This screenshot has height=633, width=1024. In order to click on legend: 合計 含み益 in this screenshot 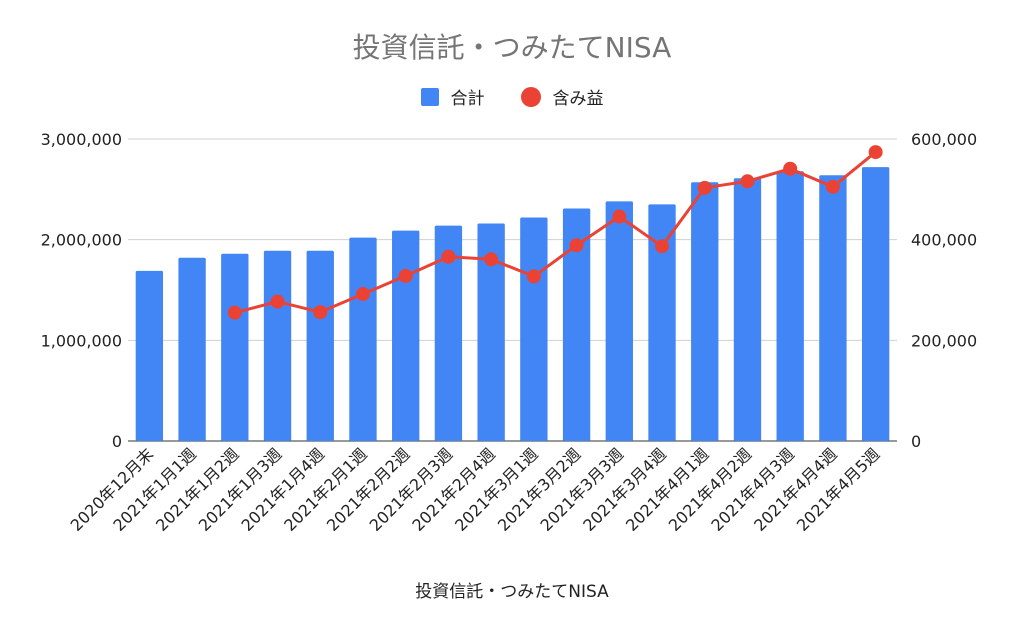, I will do `click(512, 96)`.